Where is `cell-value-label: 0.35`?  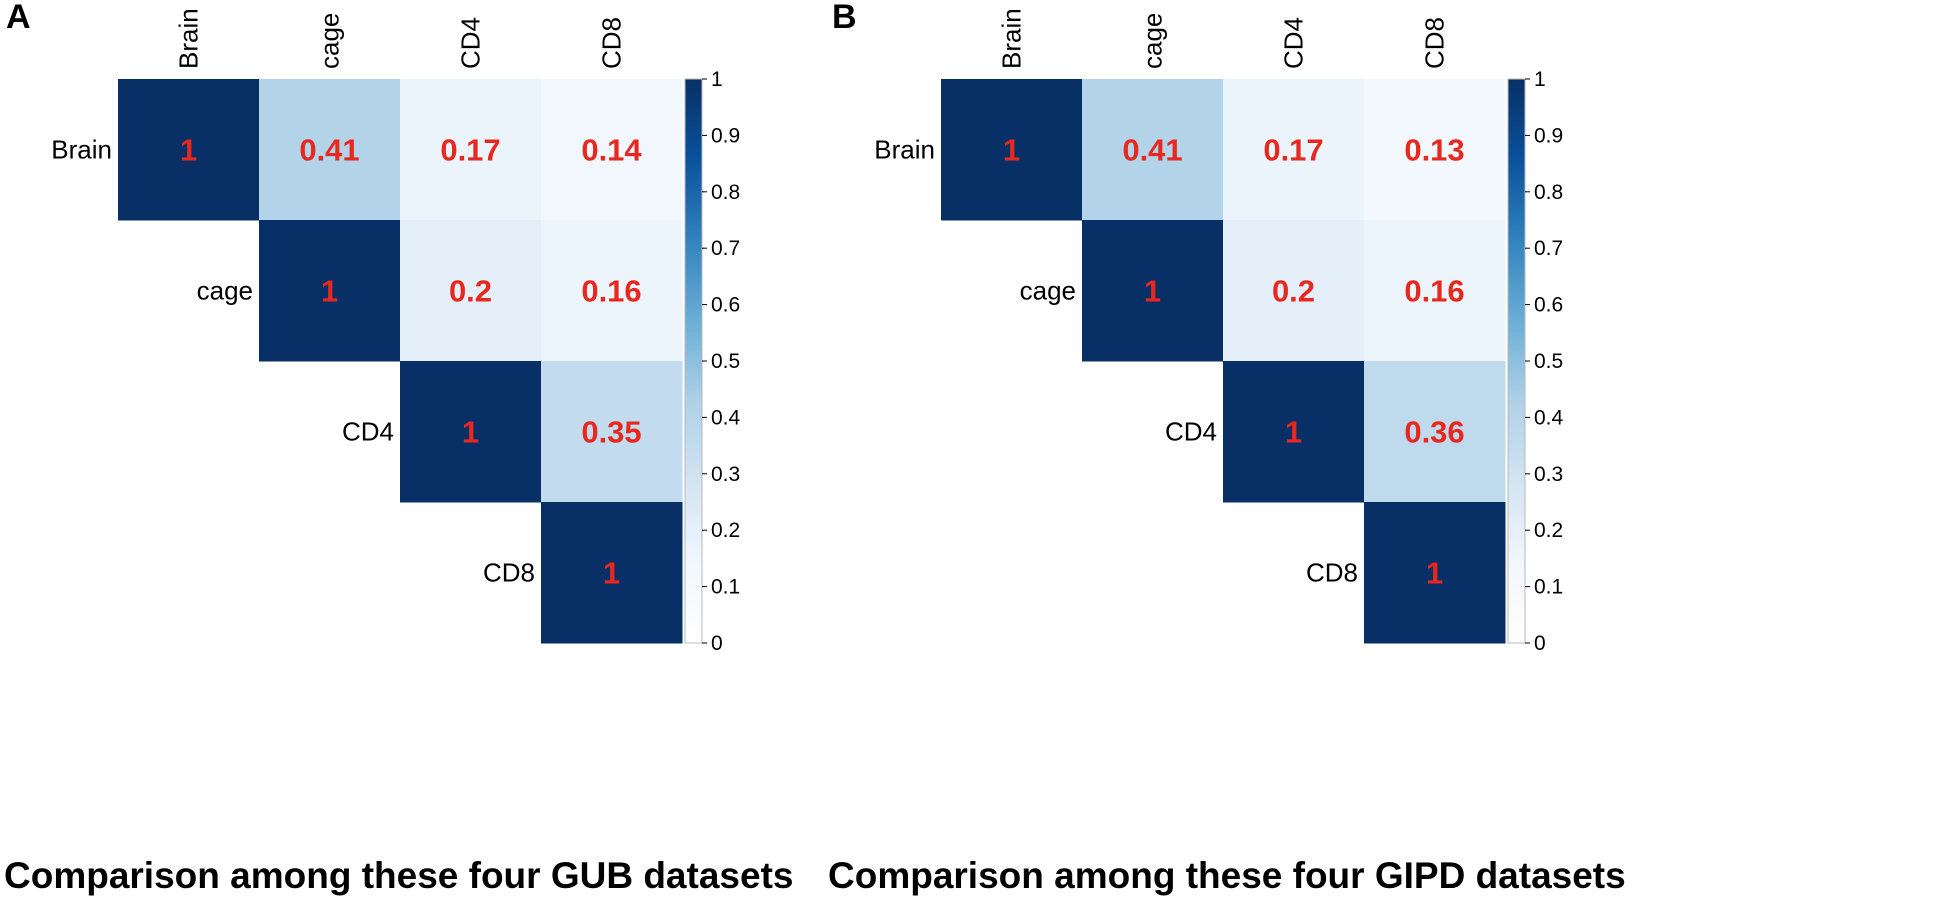 cell-value-label: 0.35 is located at coordinates (611, 432).